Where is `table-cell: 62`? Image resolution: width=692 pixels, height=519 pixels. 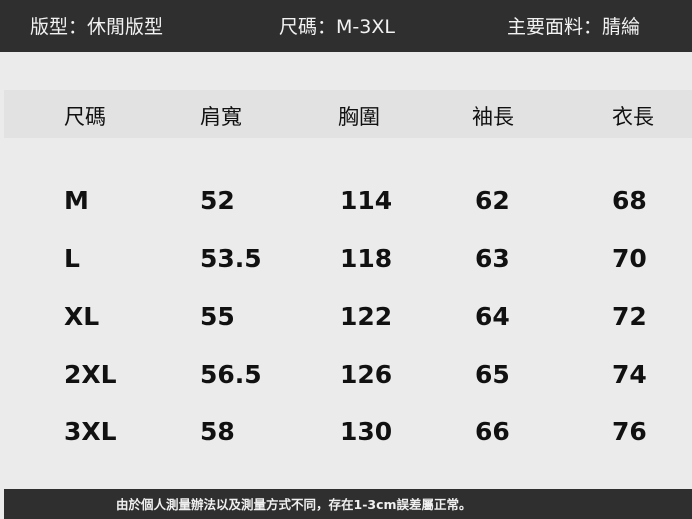
table-cell: 62 is located at coordinates (492, 200).